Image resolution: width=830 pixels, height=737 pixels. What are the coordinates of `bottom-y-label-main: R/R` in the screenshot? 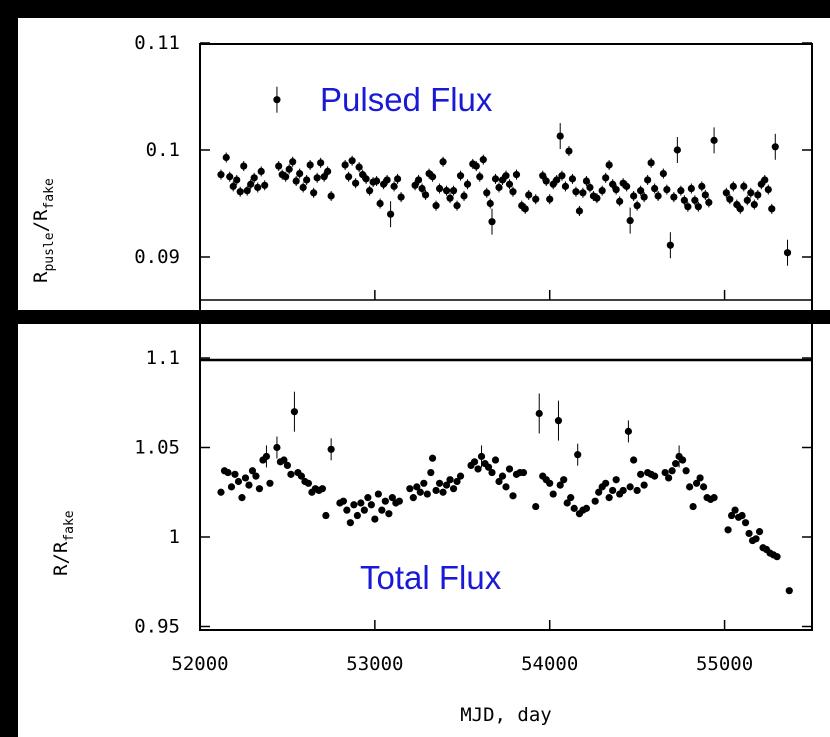 It's located at (61, 558).